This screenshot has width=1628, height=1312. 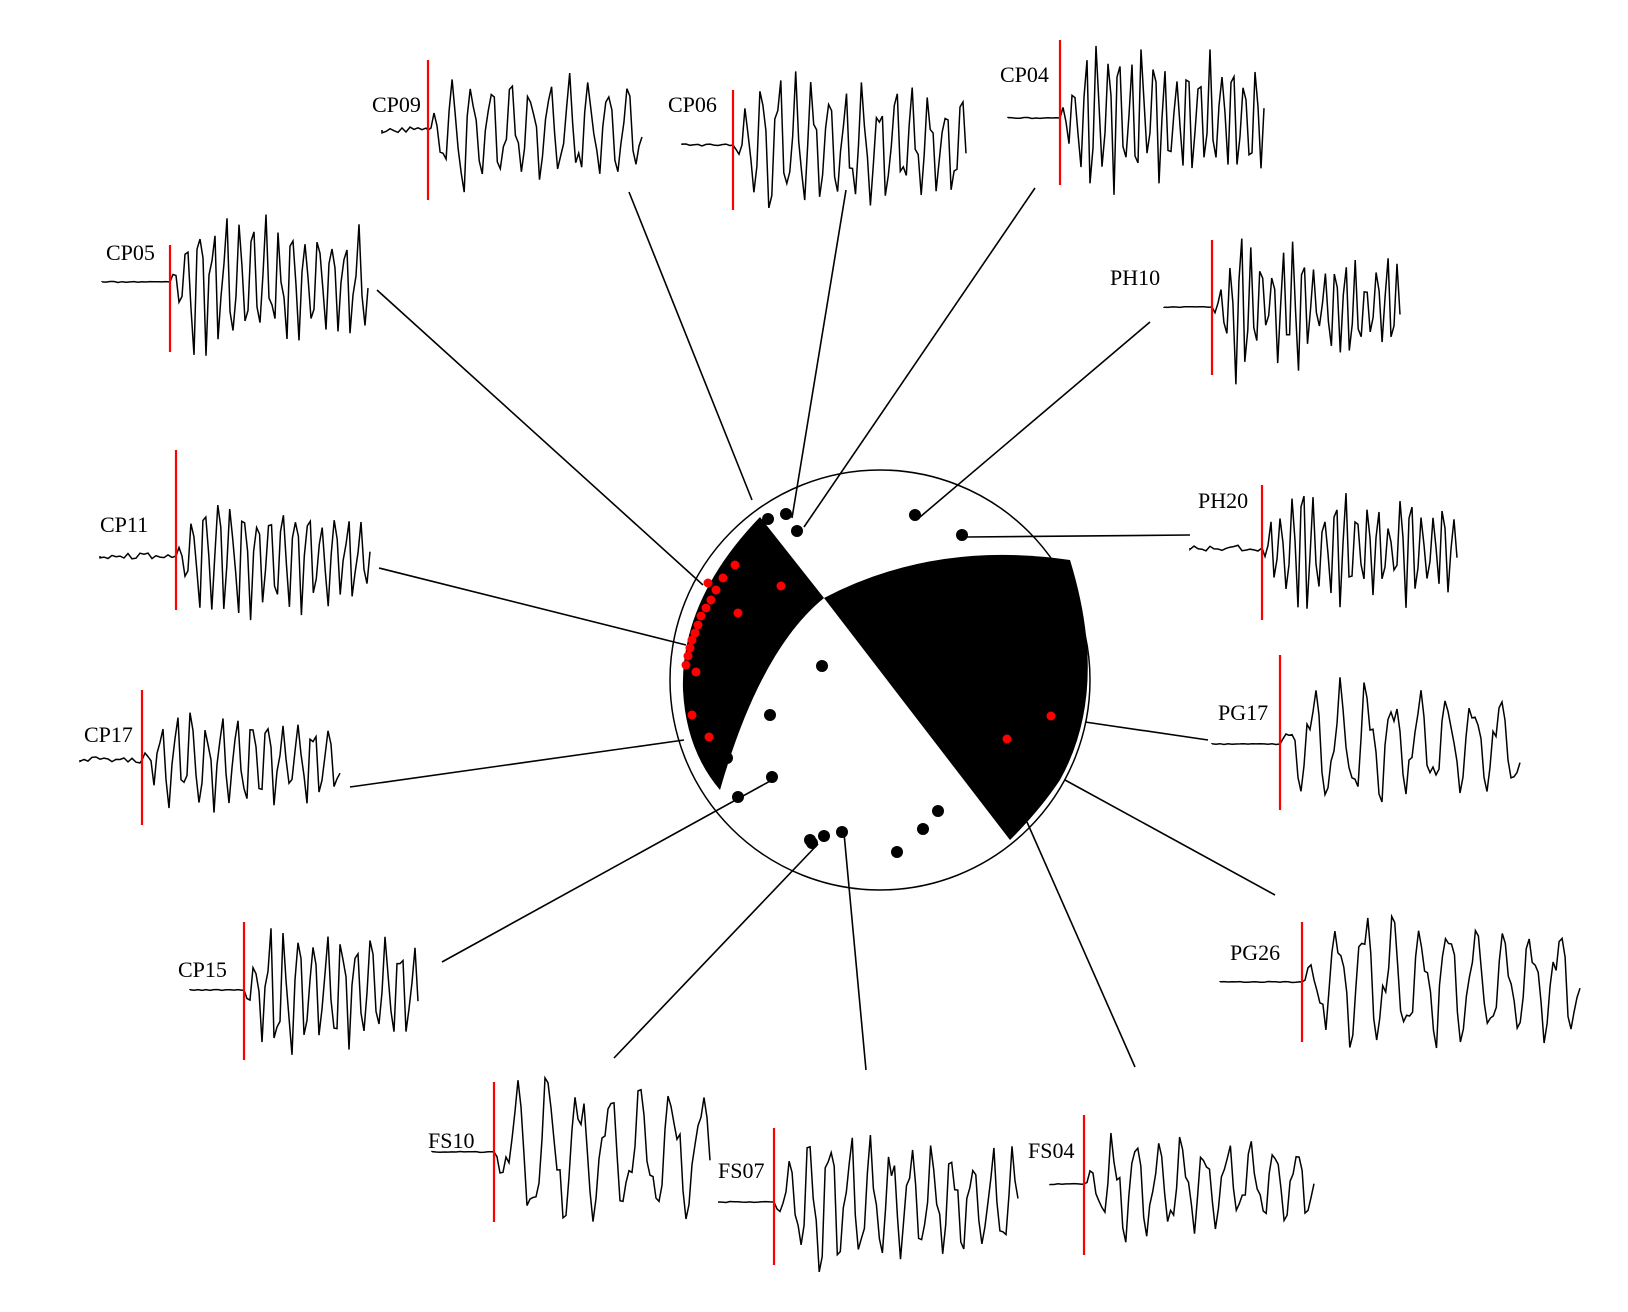 I want to click on waveform-cp06, so click(x=824, y=140).